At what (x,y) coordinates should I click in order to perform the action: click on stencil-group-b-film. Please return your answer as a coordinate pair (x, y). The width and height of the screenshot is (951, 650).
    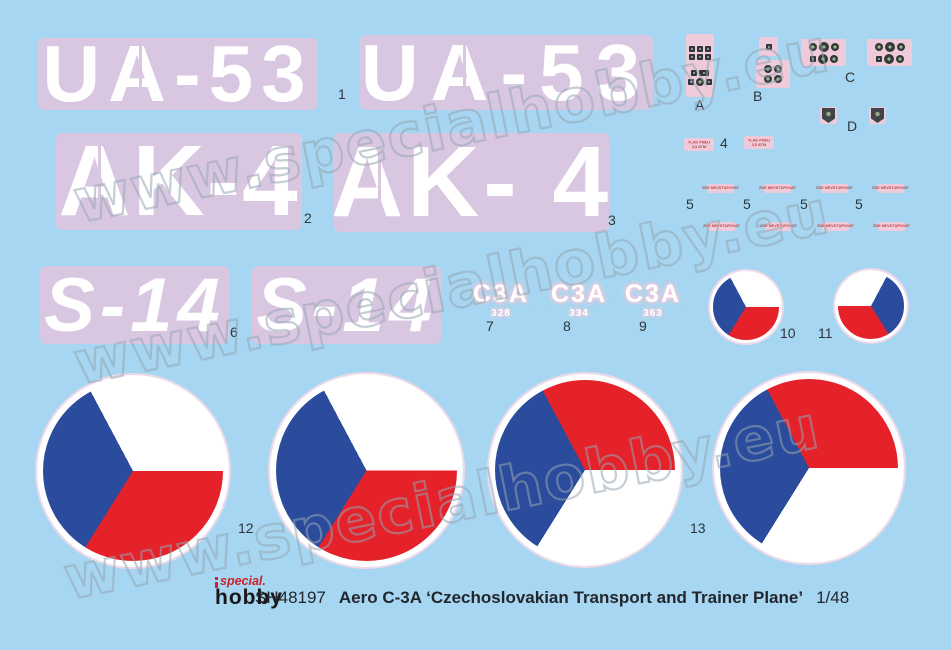
    Looking at the image, I should click on (773, 74).